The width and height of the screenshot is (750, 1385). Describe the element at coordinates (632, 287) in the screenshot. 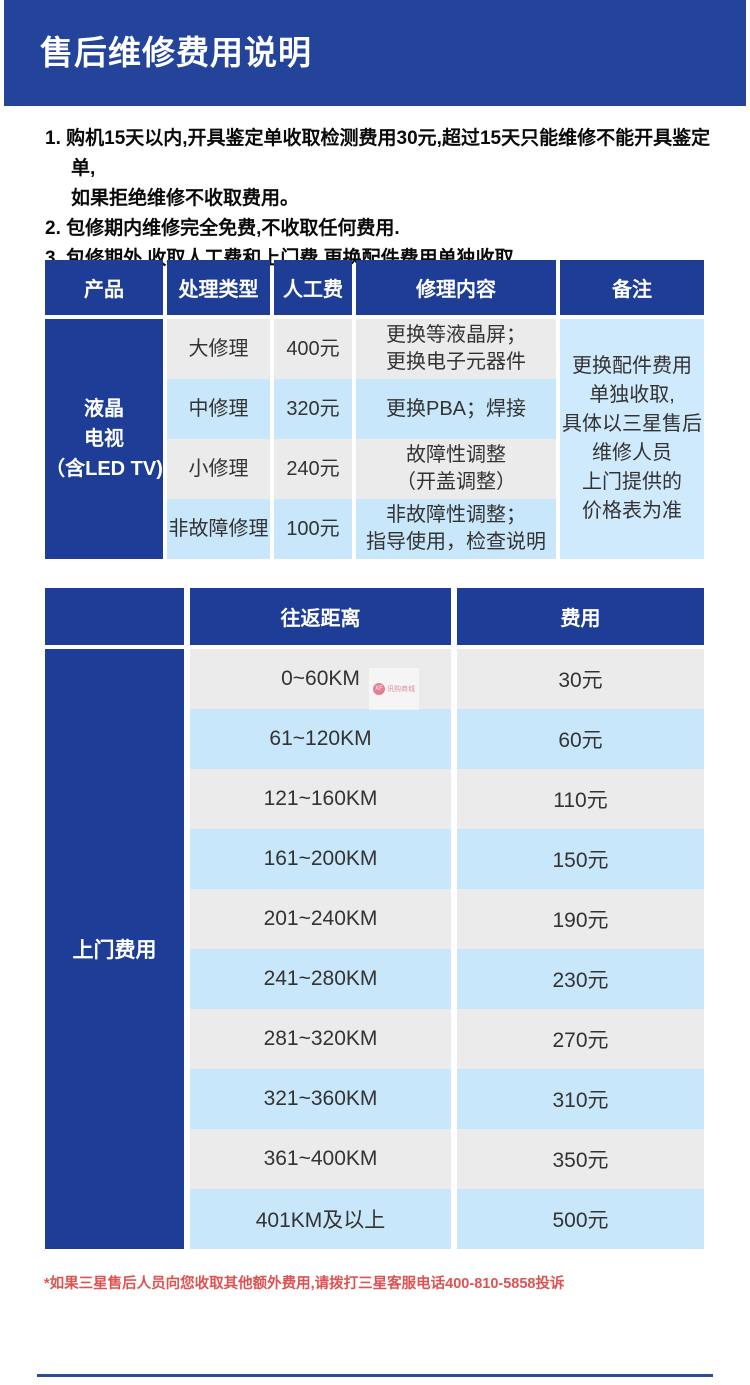

I see `header-remark: 备注` at that location.